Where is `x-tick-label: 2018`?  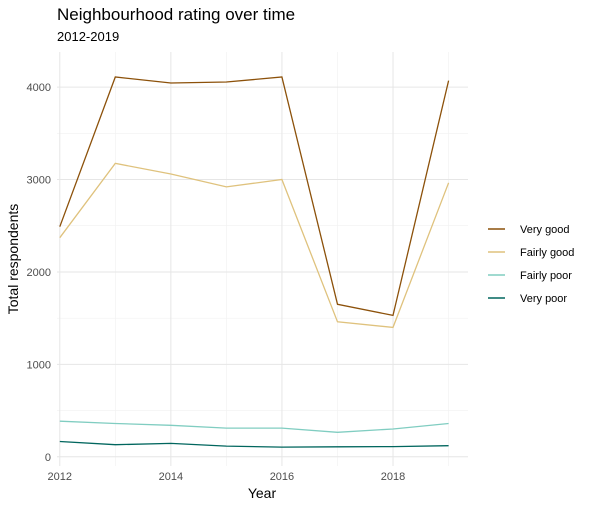
x-tick-label: 2018 is located at coordinates (393, 477).